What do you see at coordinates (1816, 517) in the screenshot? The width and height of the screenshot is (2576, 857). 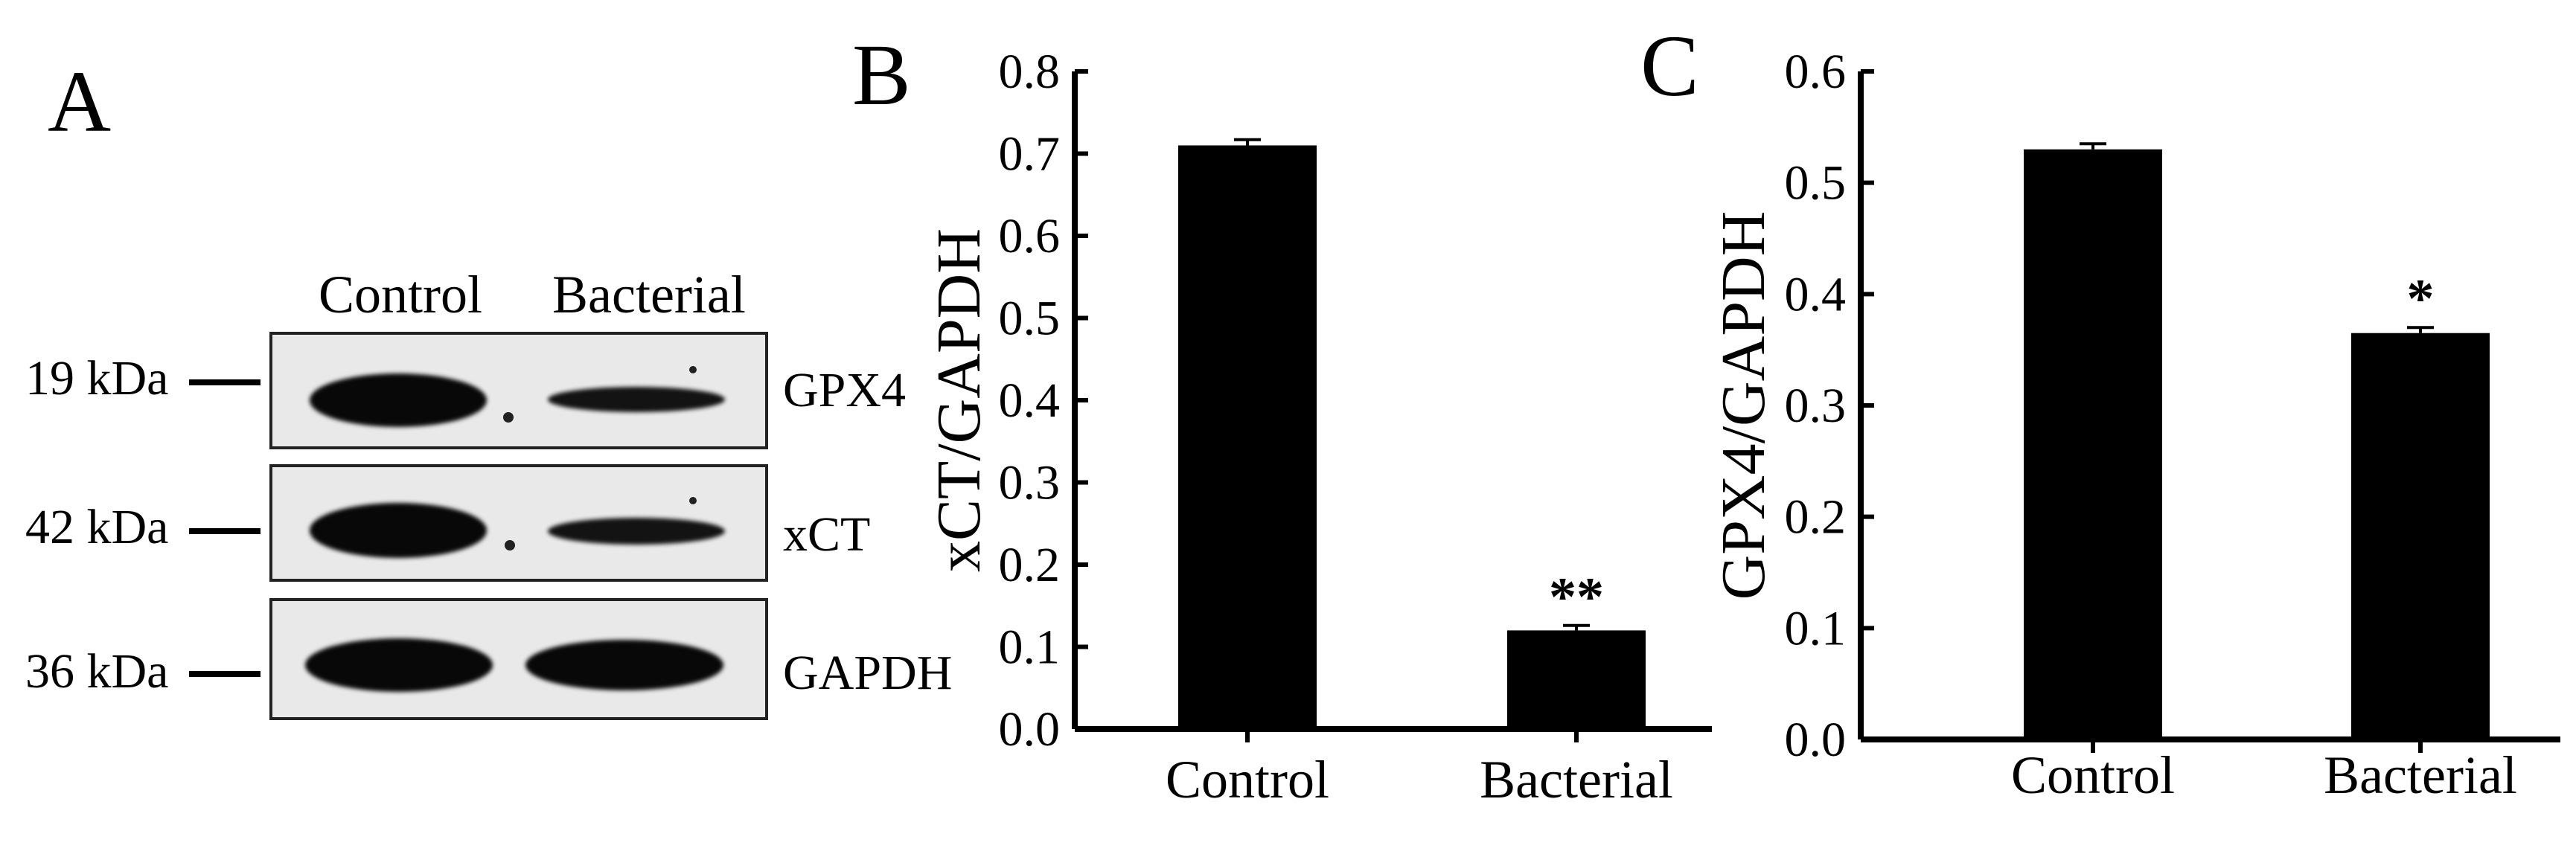 I see `panel-c-y-tick-label: 0.2` at bounding box center [1816, 517].